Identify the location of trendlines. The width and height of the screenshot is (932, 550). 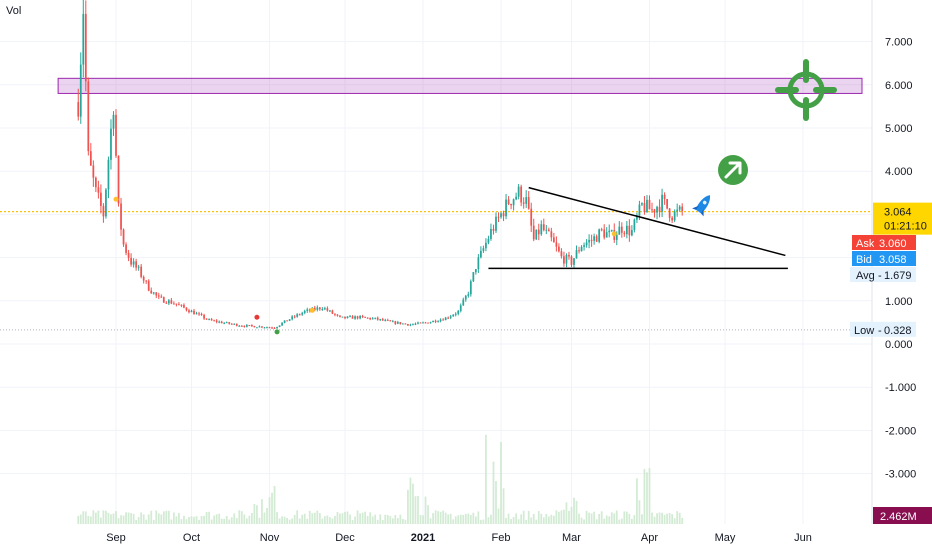
(638, 228).